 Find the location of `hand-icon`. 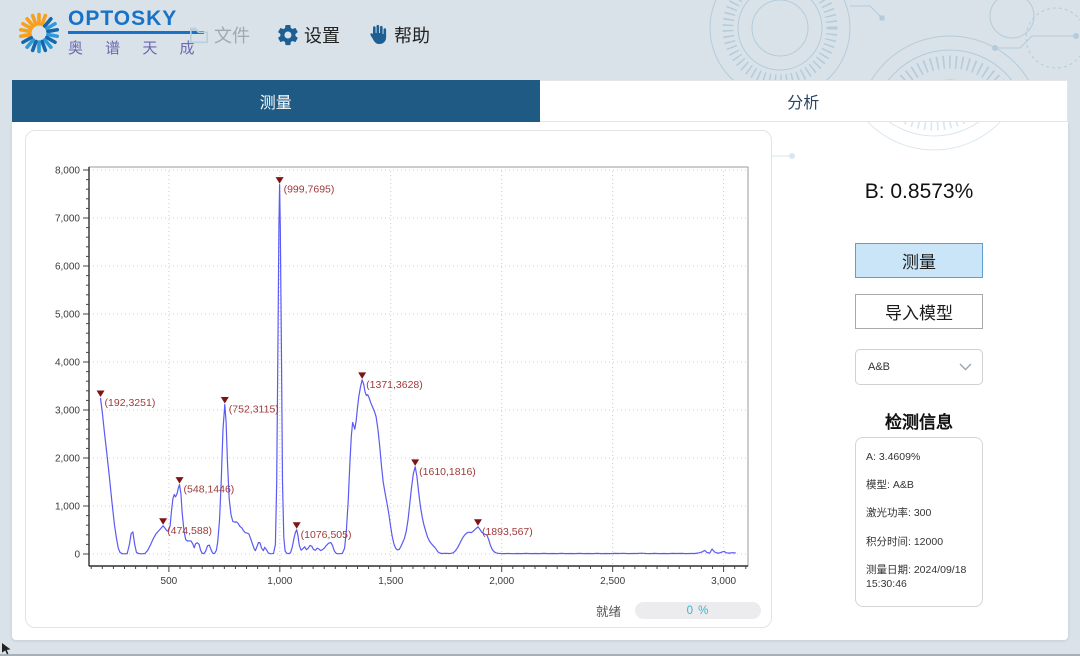

hand-icon is located at coordinates (378, 35).